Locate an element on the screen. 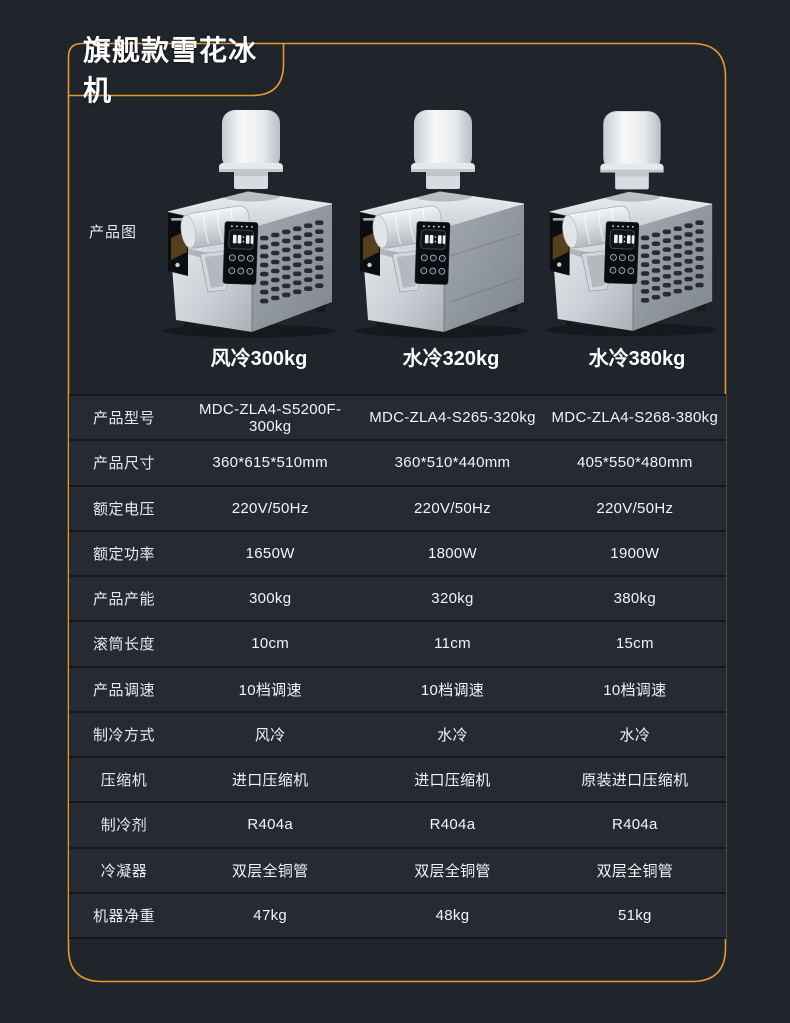 The height and width of the screenshot is (1023, 790). spec-value: 360*615*510mm is located at coordinates (270, 463).